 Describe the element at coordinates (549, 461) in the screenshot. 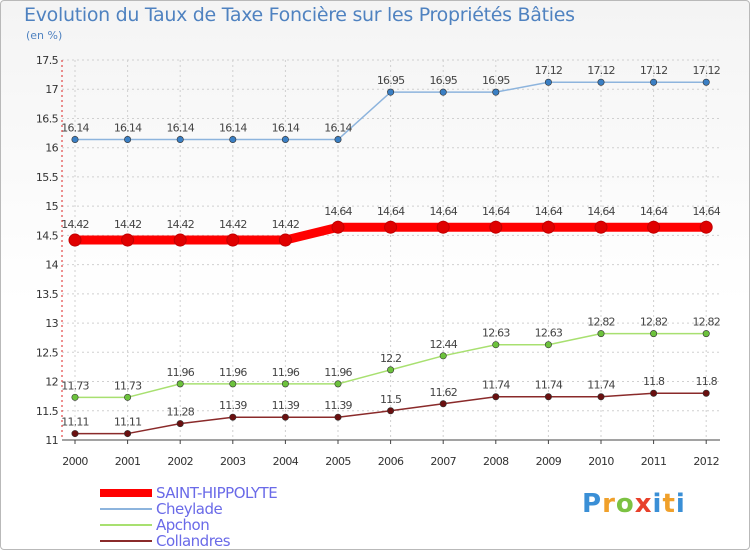

I see `x-tick-label: 2009` at that location.